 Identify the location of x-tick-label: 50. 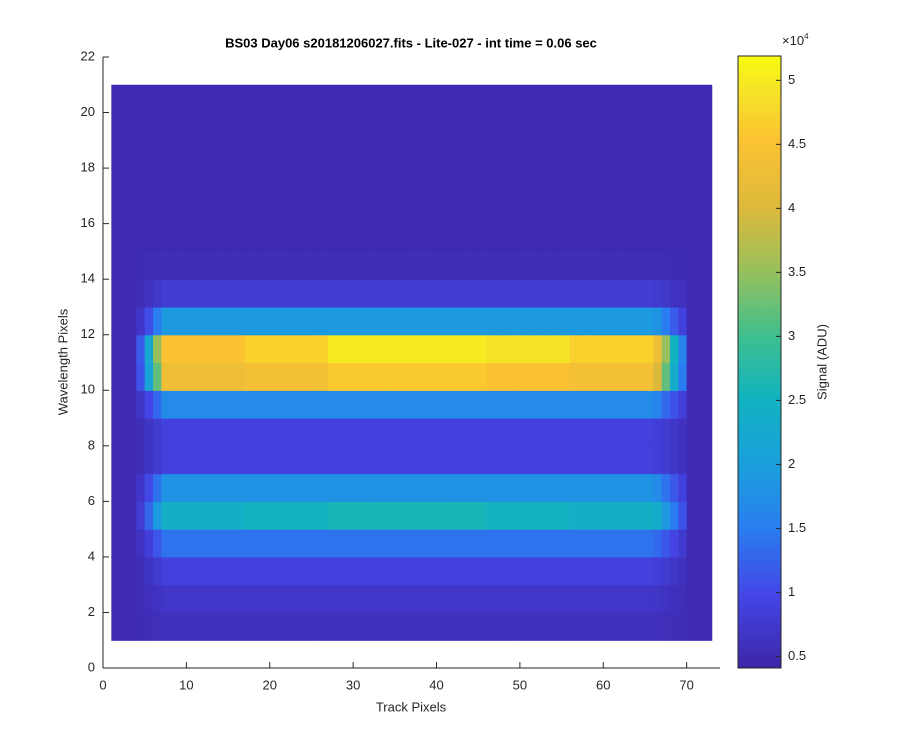
(520, 684).